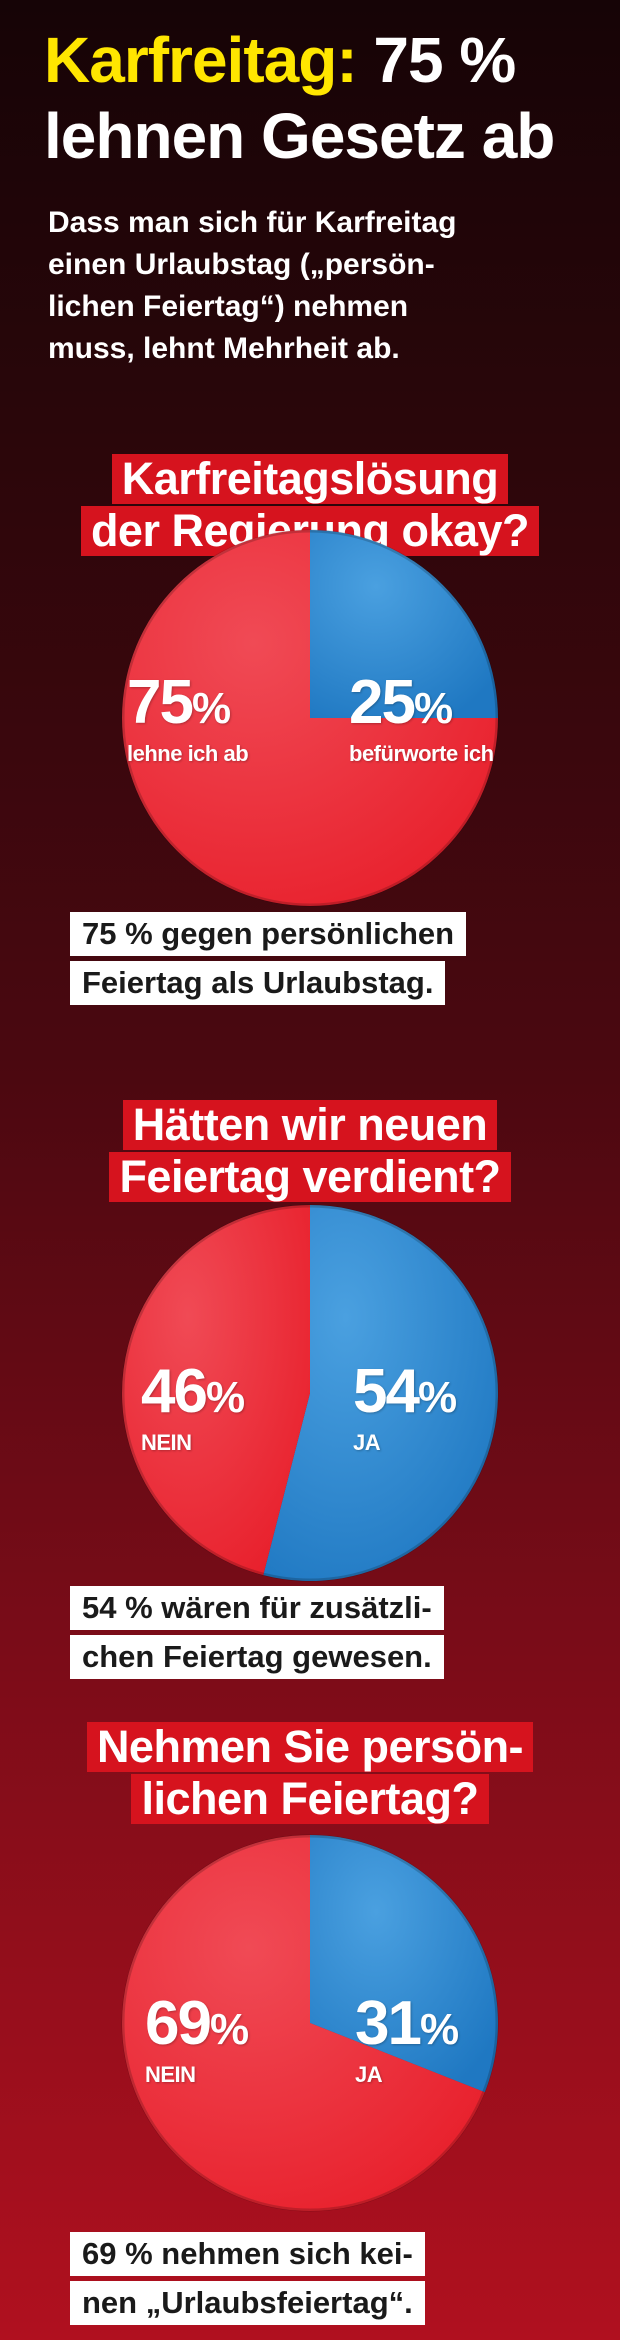  What do you see at coordinates (421, 753) in the screenshot?
I see `chart-1-sub-yes: befürworte ich` at bounding box center [421, 753].